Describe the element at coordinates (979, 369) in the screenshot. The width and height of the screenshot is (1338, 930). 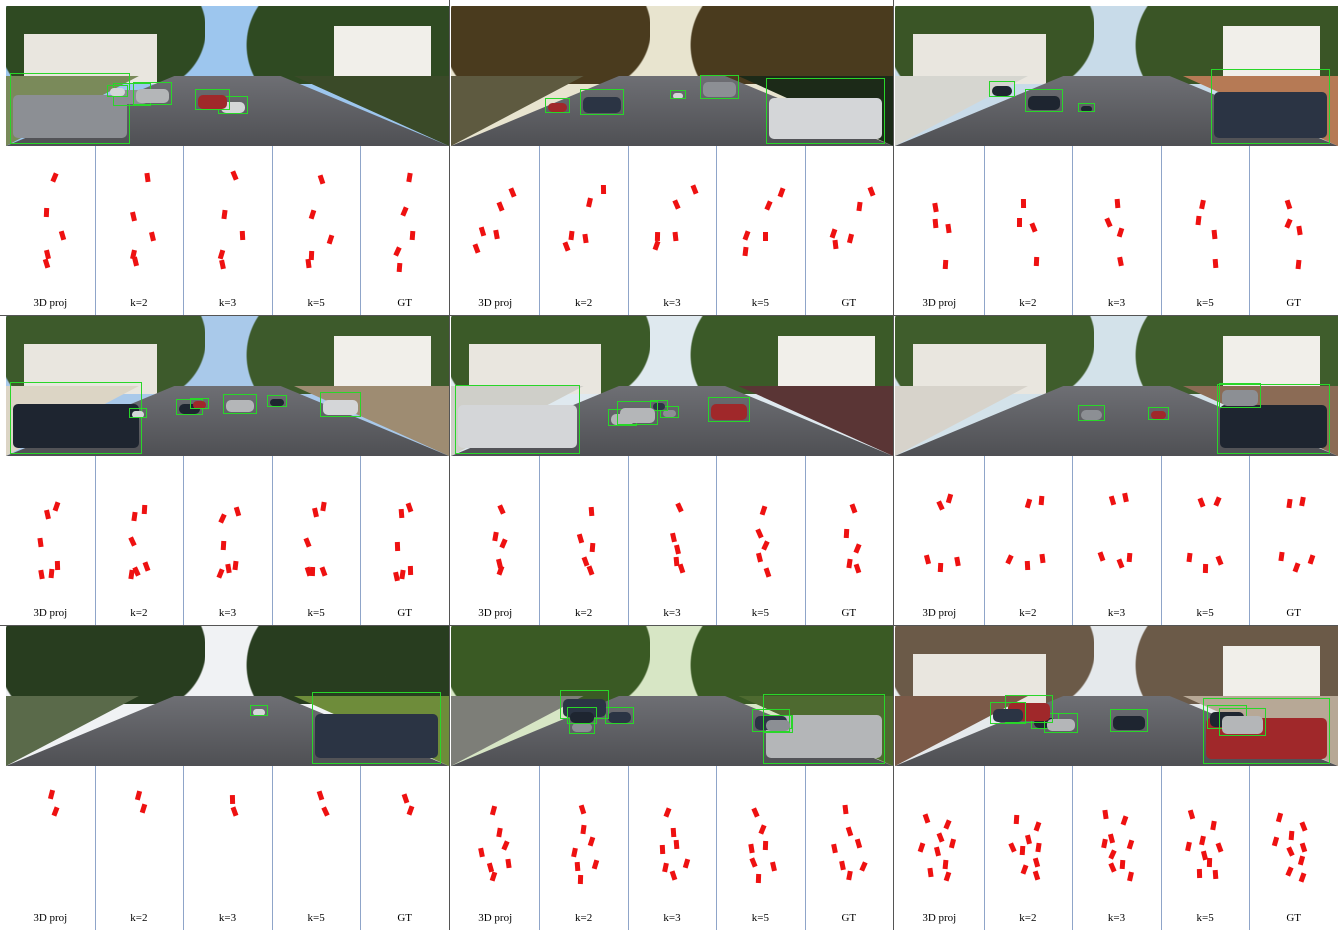
I see `building` at that location.